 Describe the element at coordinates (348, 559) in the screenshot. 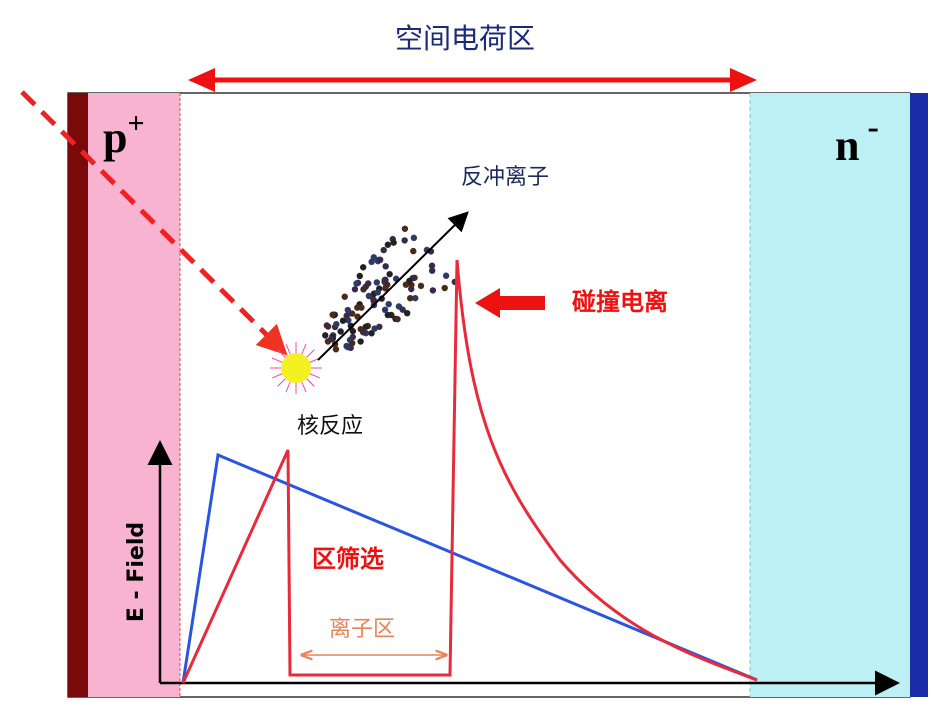

I see `filter-label: 区筛选` at that location.